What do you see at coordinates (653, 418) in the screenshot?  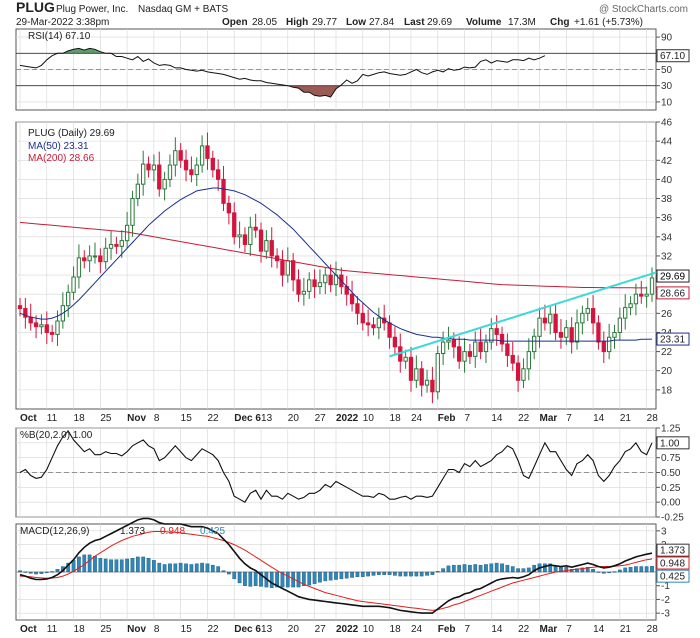 I see `x-tick-label: 28` at bounding box center [653, 418].